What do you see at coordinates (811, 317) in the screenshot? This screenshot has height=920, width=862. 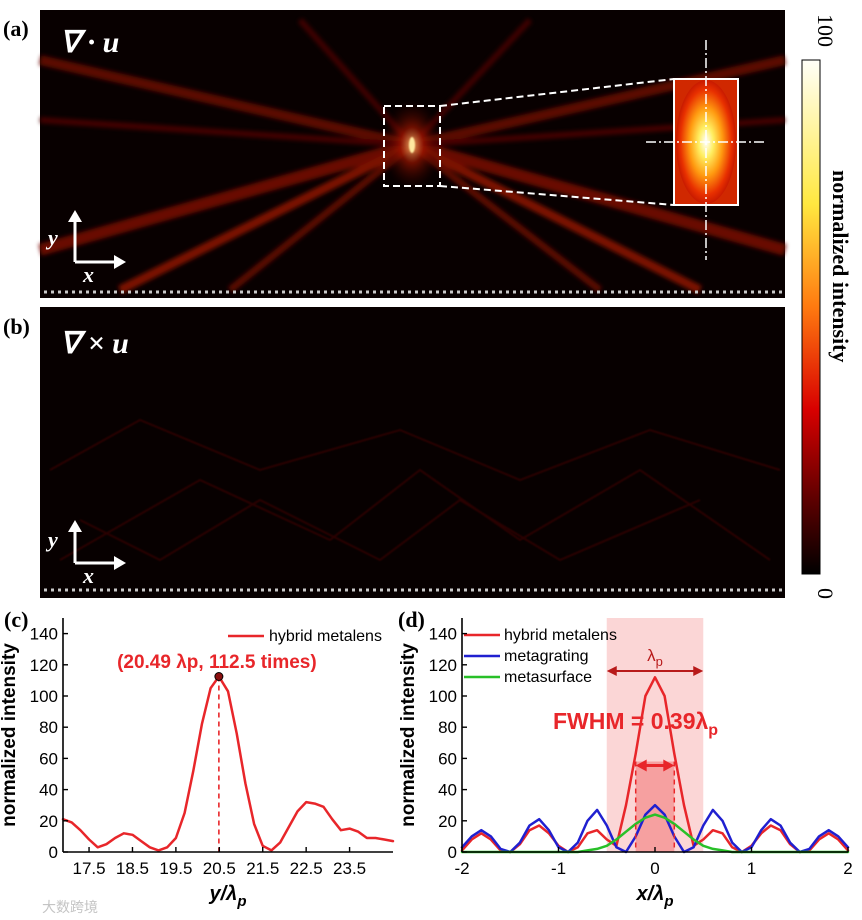 I see `colorbar-gradient` at bounding box center [811, 317].